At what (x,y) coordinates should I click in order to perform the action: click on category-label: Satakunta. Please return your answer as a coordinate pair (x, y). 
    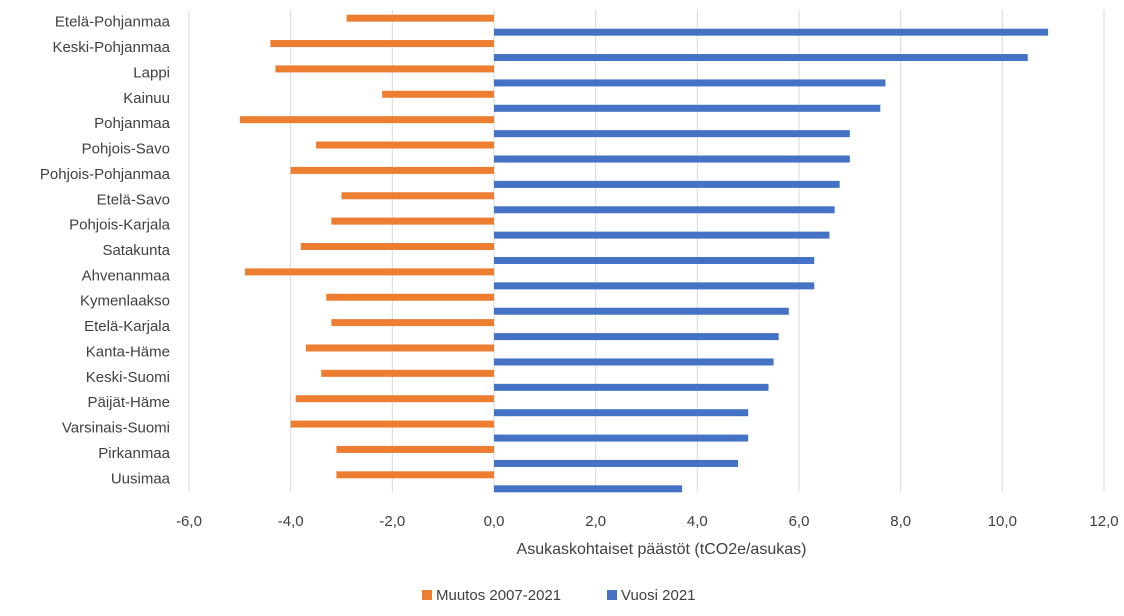
    Looking at the image, I should click on (136, 250).